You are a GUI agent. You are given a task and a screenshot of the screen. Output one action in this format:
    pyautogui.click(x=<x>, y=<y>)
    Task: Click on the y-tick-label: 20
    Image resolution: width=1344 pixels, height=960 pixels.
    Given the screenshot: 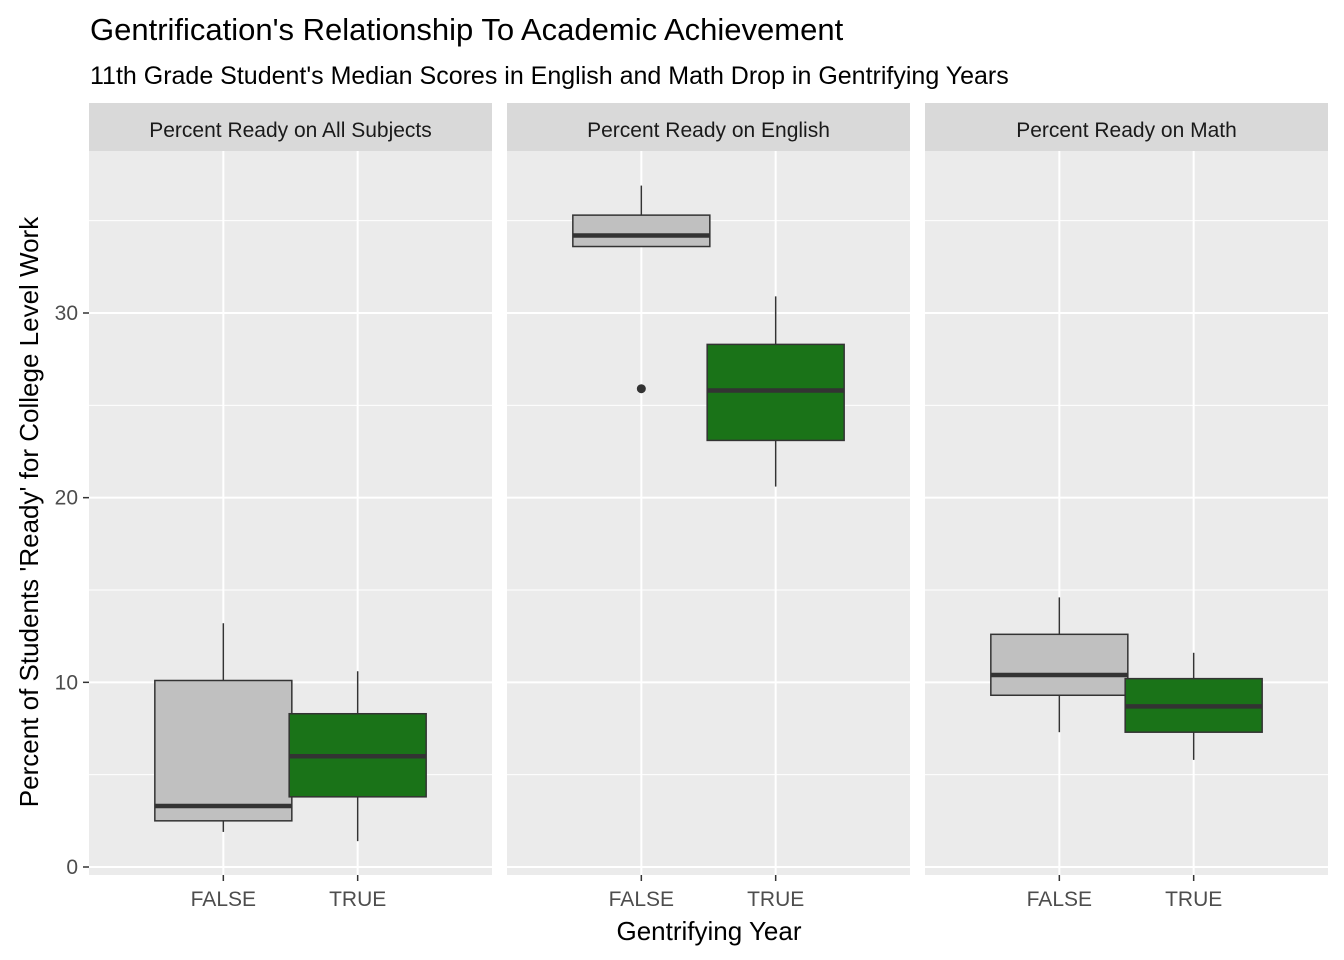 What is the action you would take?
    pyautogui.click(x=66, y=498)
    